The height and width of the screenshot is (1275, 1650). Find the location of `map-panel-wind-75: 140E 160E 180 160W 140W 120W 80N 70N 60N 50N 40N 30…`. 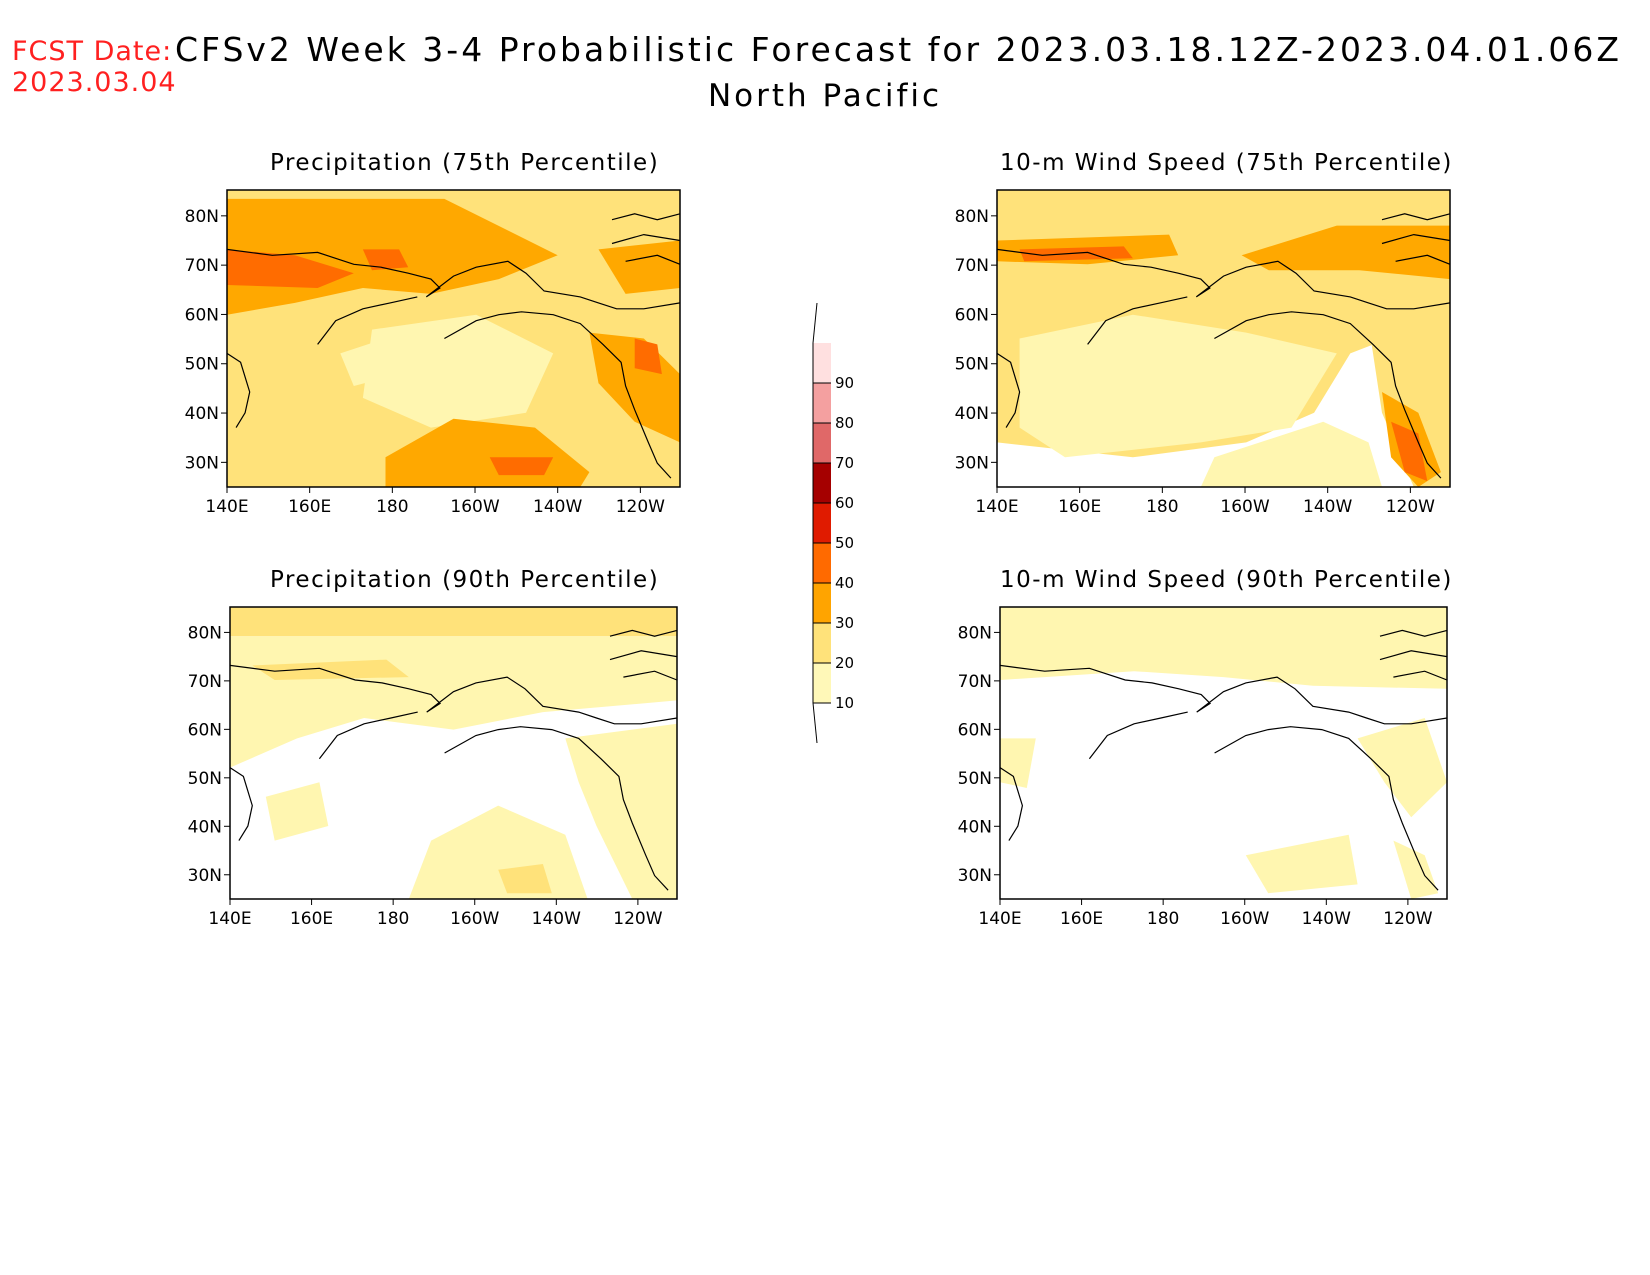

map-panel-wind-75: 140E 160E 180 160W 140W 120W 80N 70N 60N 50N 40N 30… is located at coordinates (1203, 353).